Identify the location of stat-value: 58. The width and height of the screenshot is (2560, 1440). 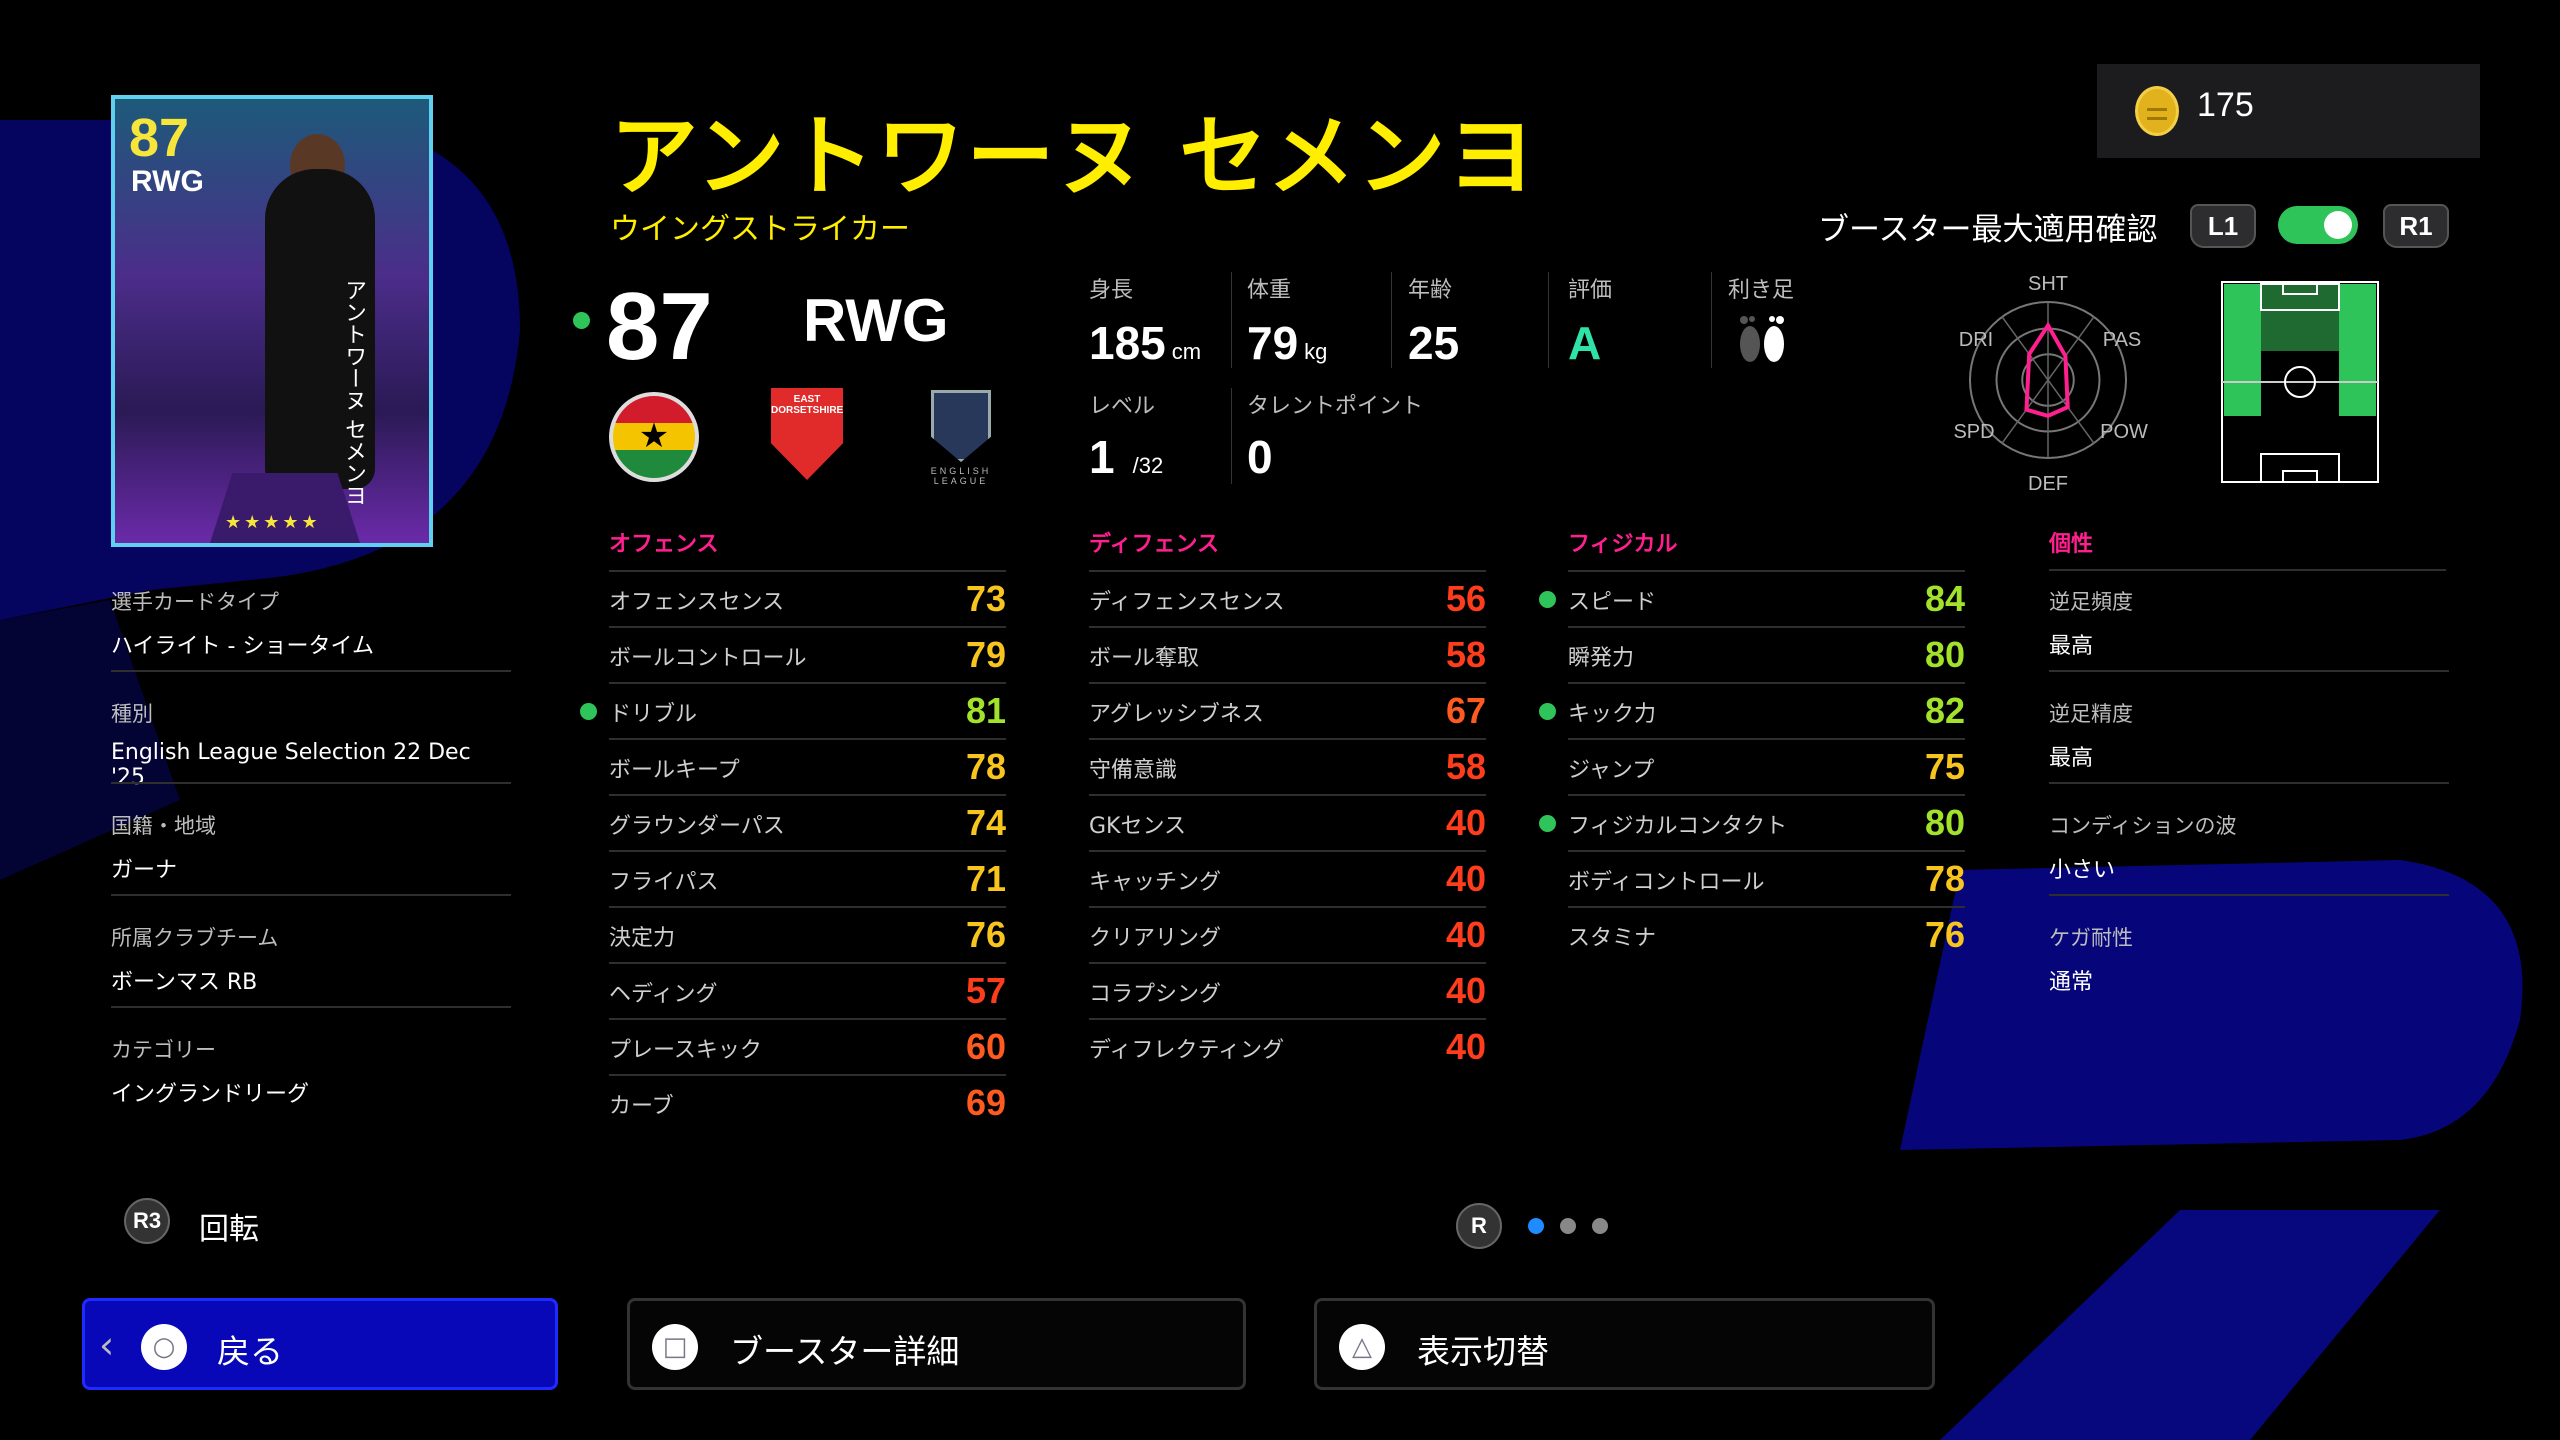
(1465, 654).